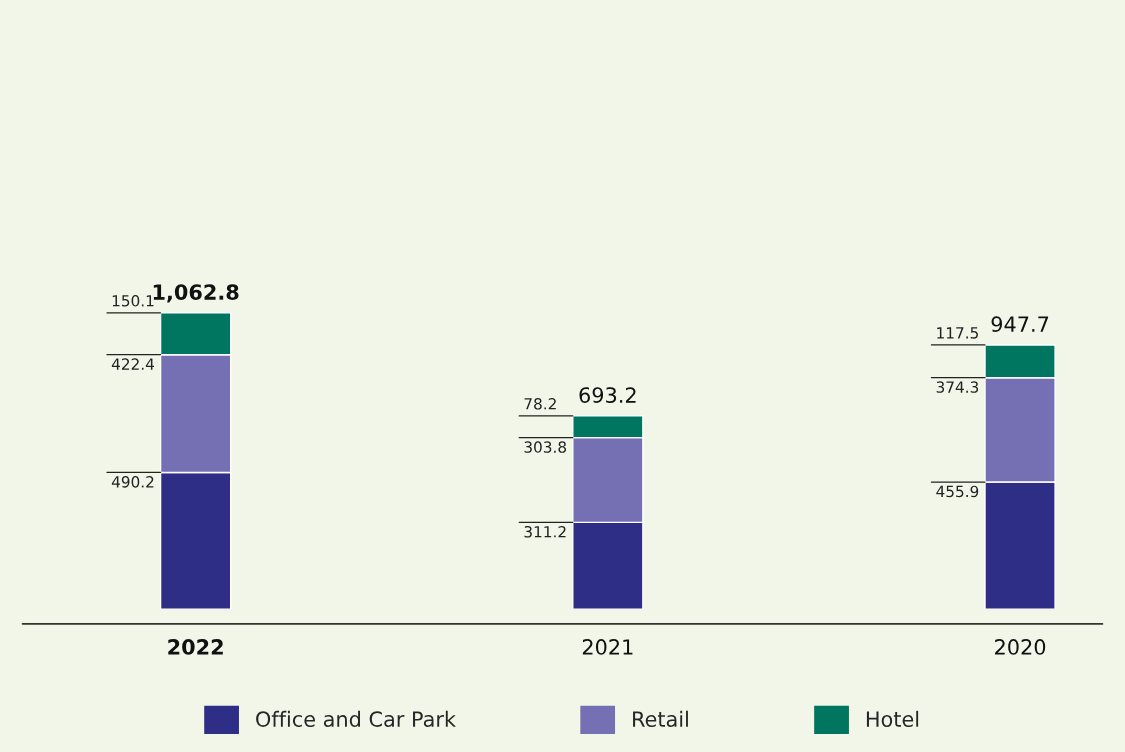 This screenshot has width=1125, height=752. What do you see at coordinates (892, 718) in the screenshot?
I see `legend-label: Hotel` at bounding box center [892, 718].